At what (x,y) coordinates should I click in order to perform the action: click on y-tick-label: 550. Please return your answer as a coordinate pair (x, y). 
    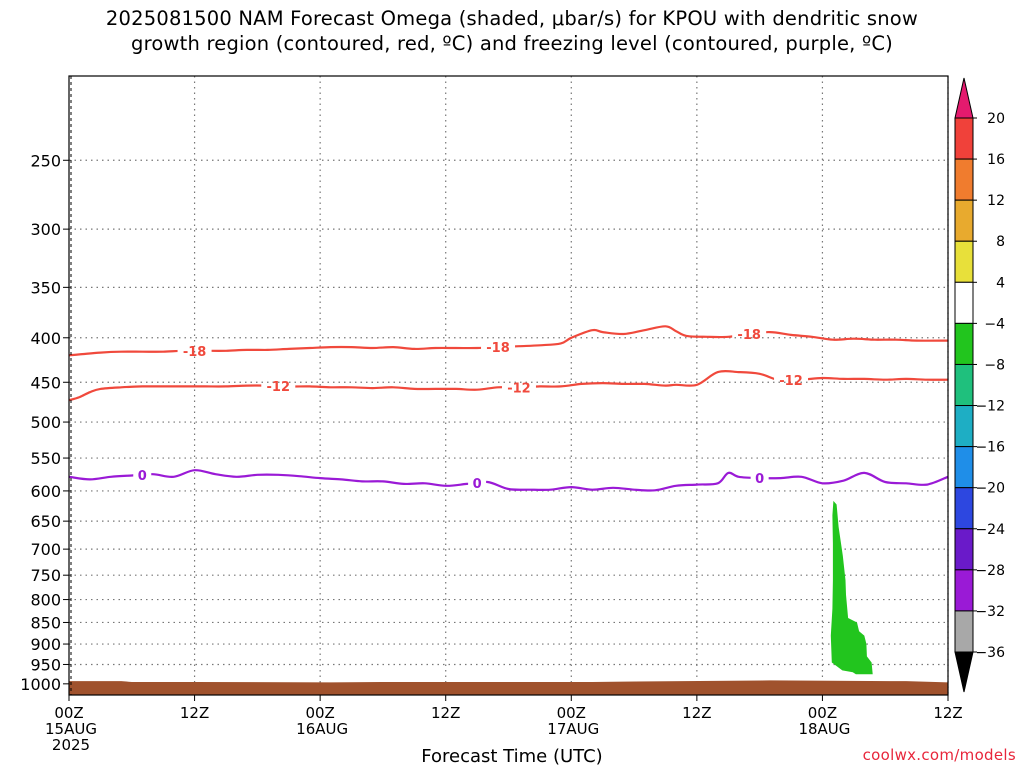
    Looking at the image, I should click on (45, 458).